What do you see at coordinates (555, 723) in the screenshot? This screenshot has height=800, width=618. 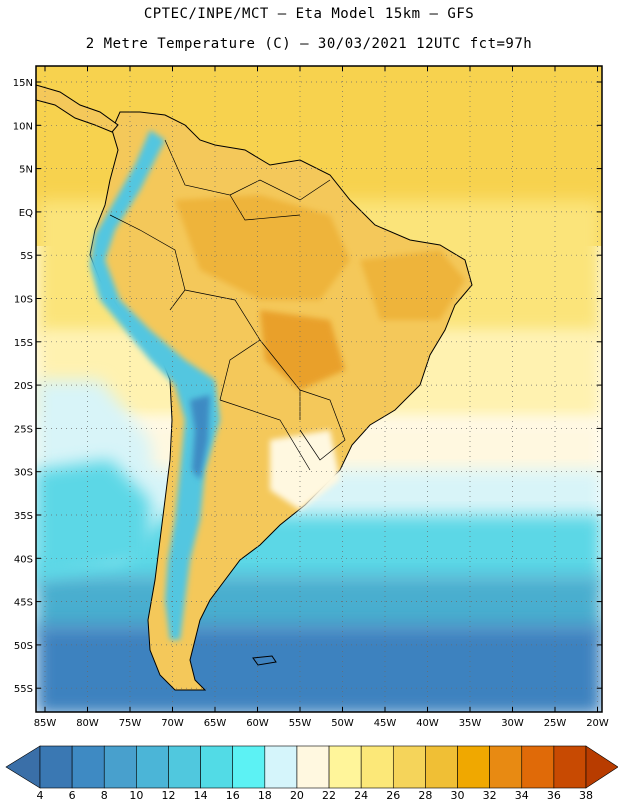 I see `lon-tick-label: 25W` at bounding box center [555, 723].